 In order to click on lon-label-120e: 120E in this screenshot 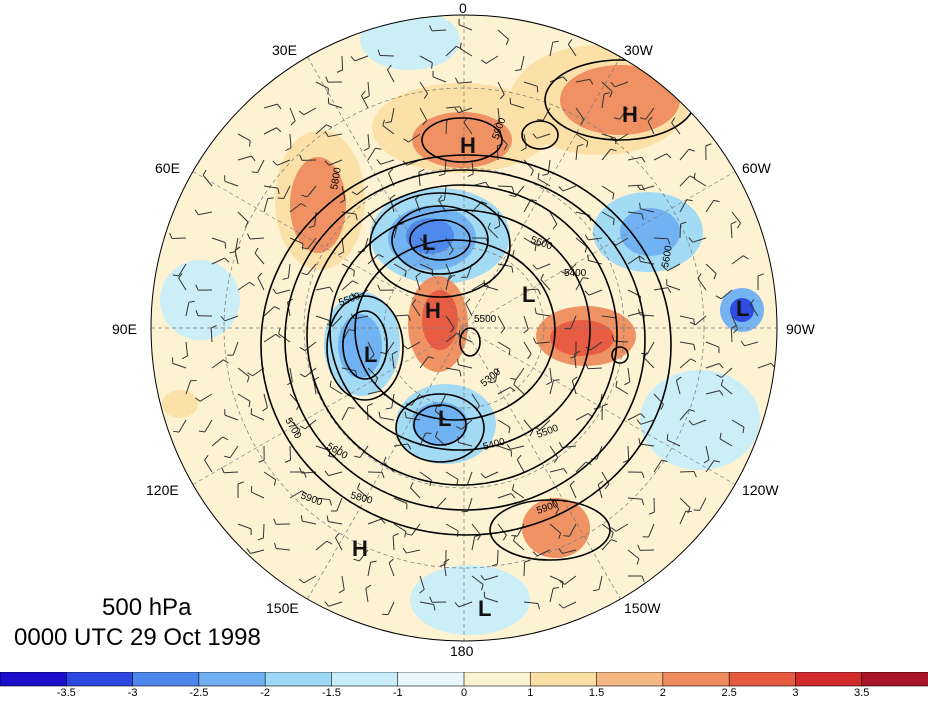, I will do `click(162, 490)`.